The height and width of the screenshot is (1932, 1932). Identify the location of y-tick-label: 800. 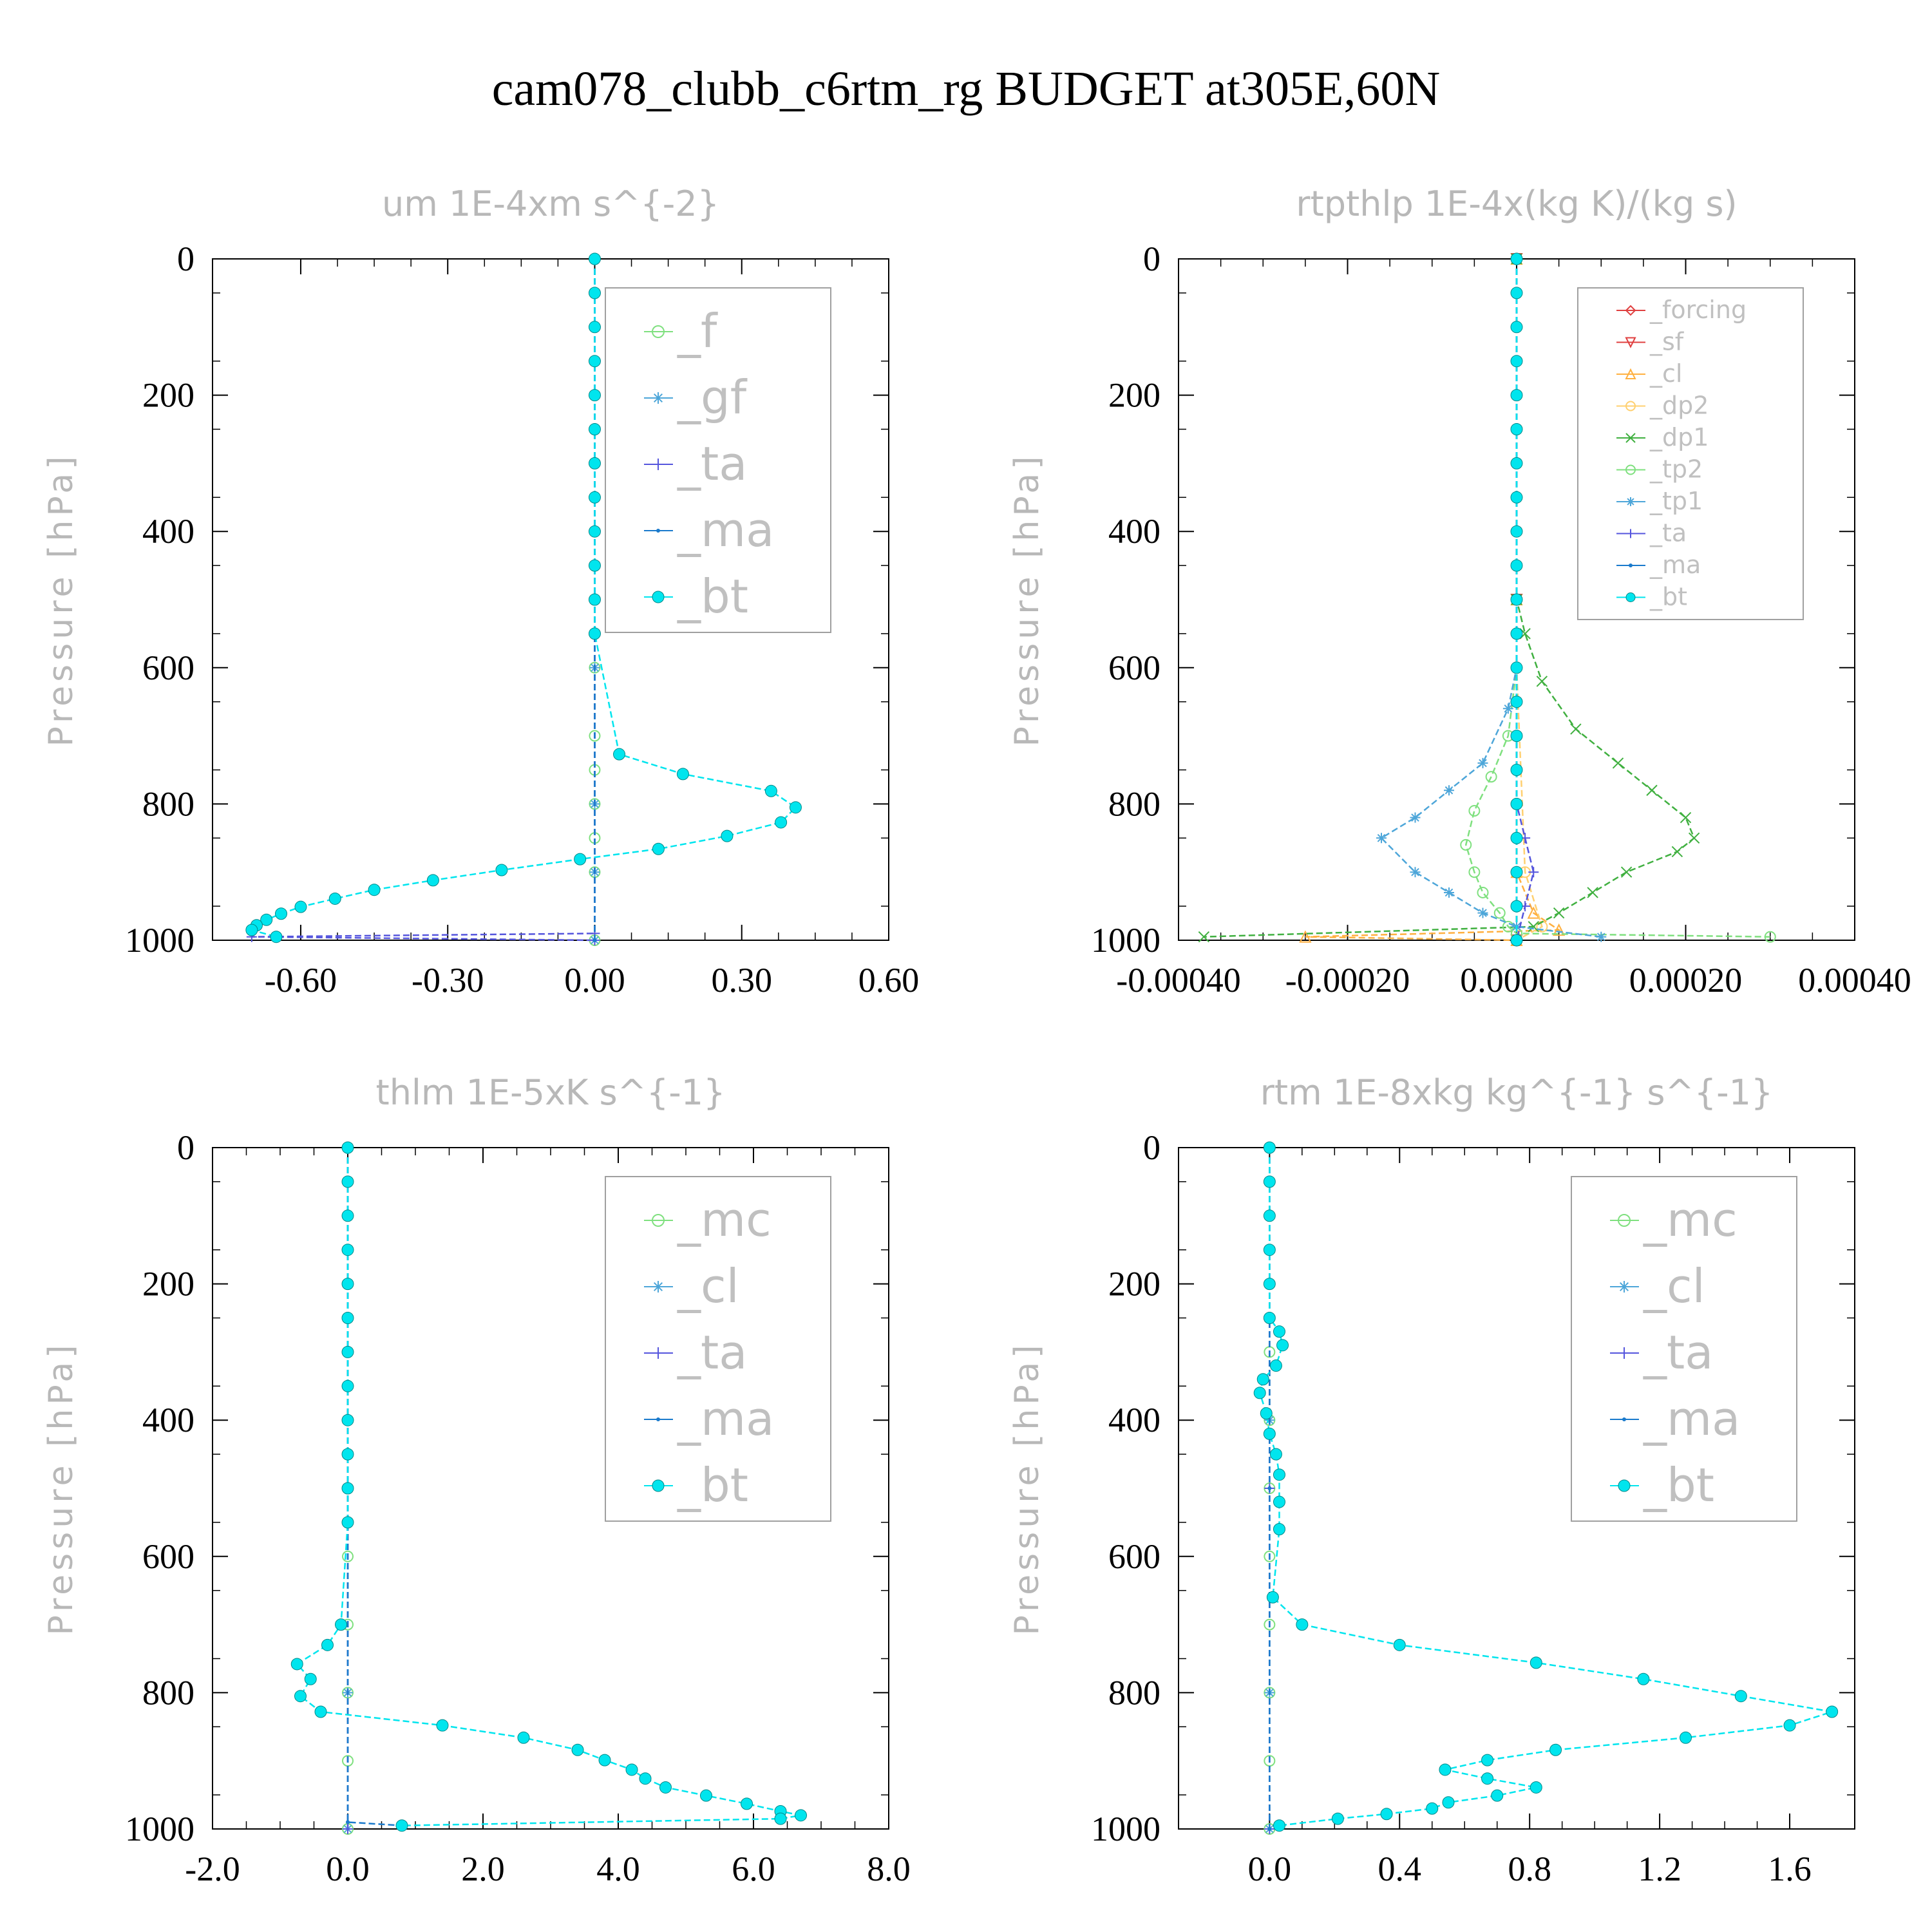
(168, 804).